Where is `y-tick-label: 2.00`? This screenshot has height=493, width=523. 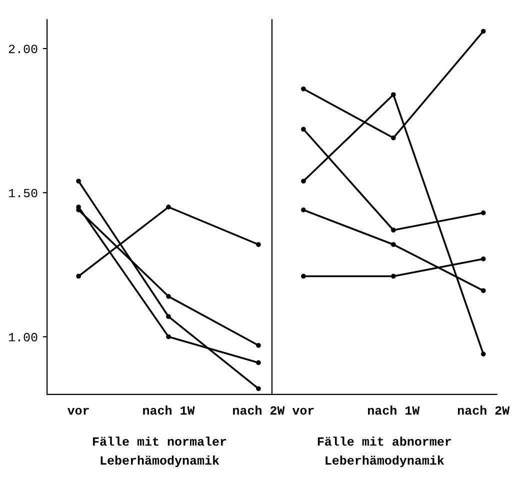
y-tick-label: 2.00 is located at coordinates (23, 49).